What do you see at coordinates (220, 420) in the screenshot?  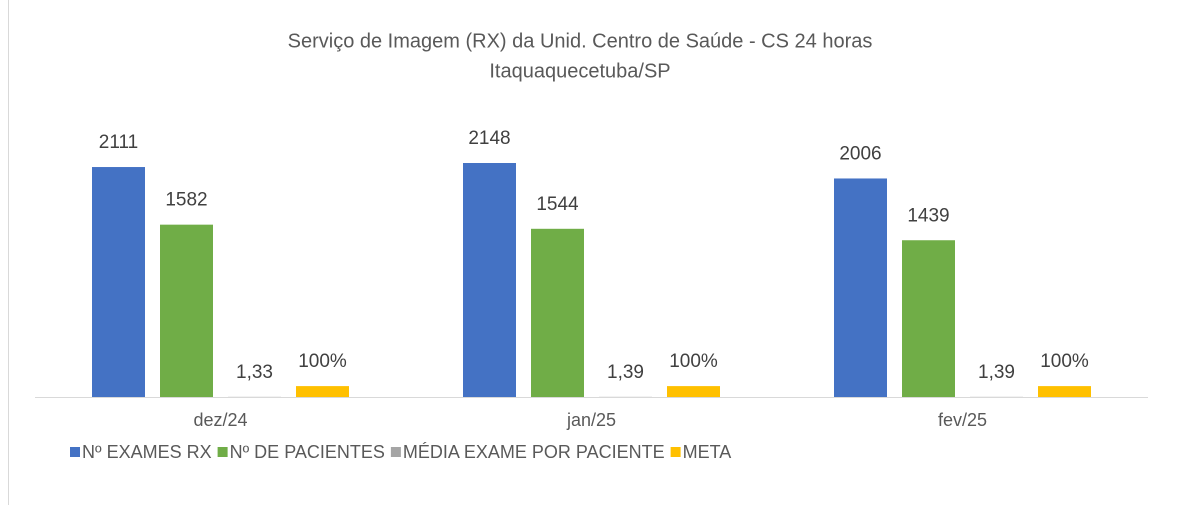 I see `x-tick-label: dez/24` at bounding box center [220, 420].